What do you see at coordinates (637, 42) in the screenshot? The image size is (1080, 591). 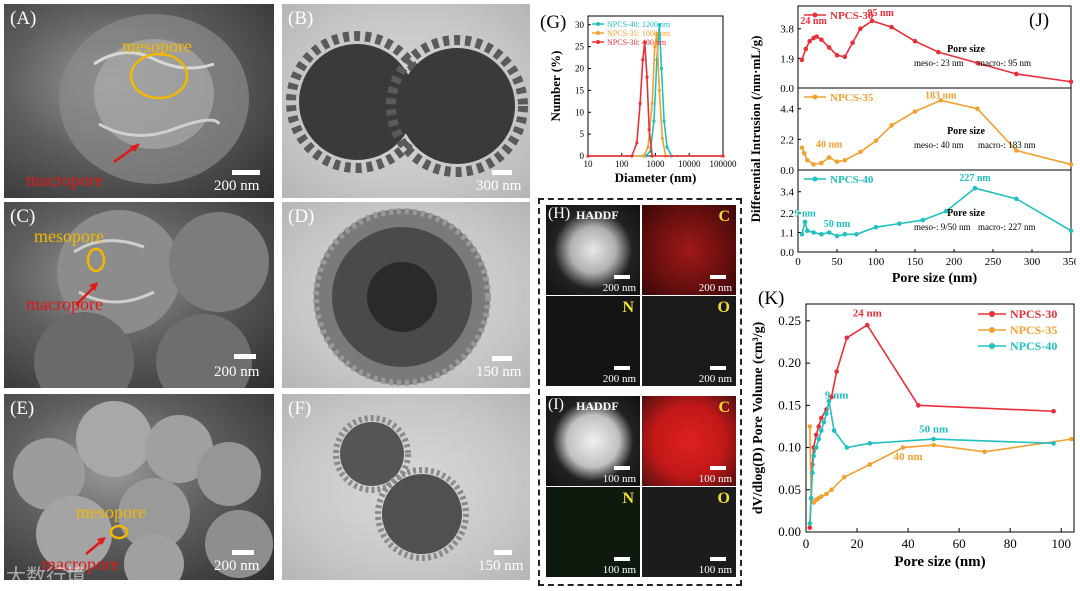 I see `legend-label: NPCS-30: 480 nm` at bounding box center [637, 42].